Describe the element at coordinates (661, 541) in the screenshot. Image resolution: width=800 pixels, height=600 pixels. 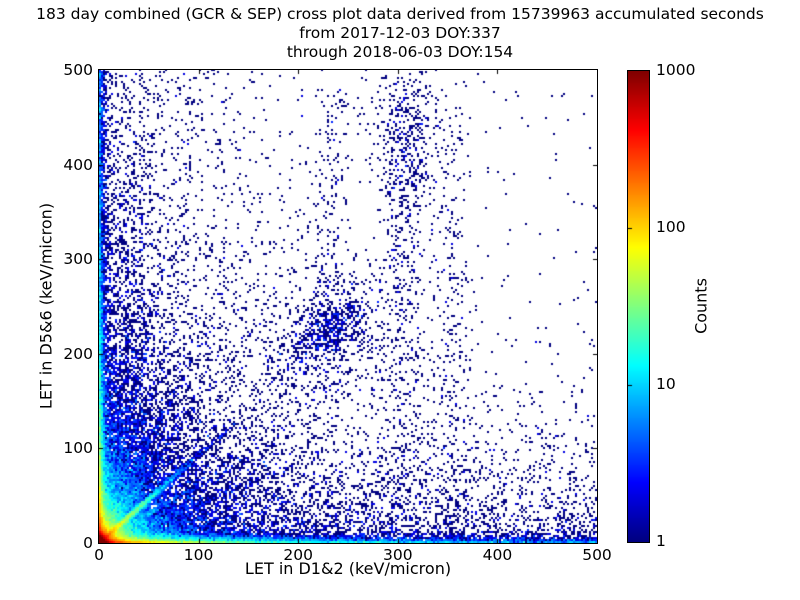
I see `colorbar-tick-label: 1` at that location.